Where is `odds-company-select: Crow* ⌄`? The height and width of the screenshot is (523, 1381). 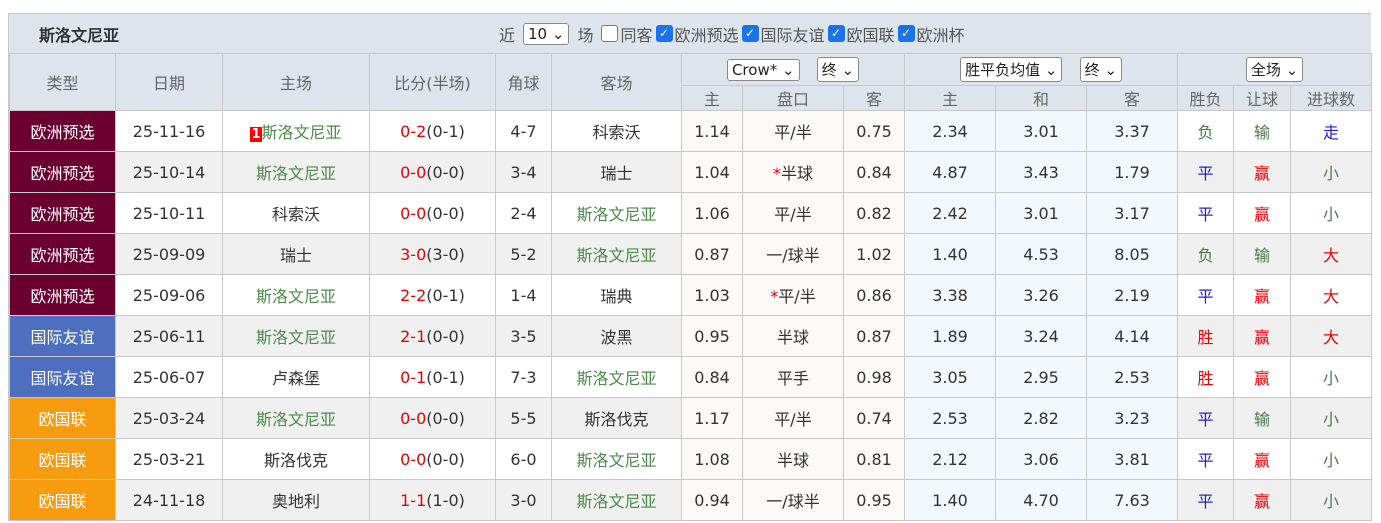 odds-company-select: Crow* ⌄ is located at coordinates (763, 70).